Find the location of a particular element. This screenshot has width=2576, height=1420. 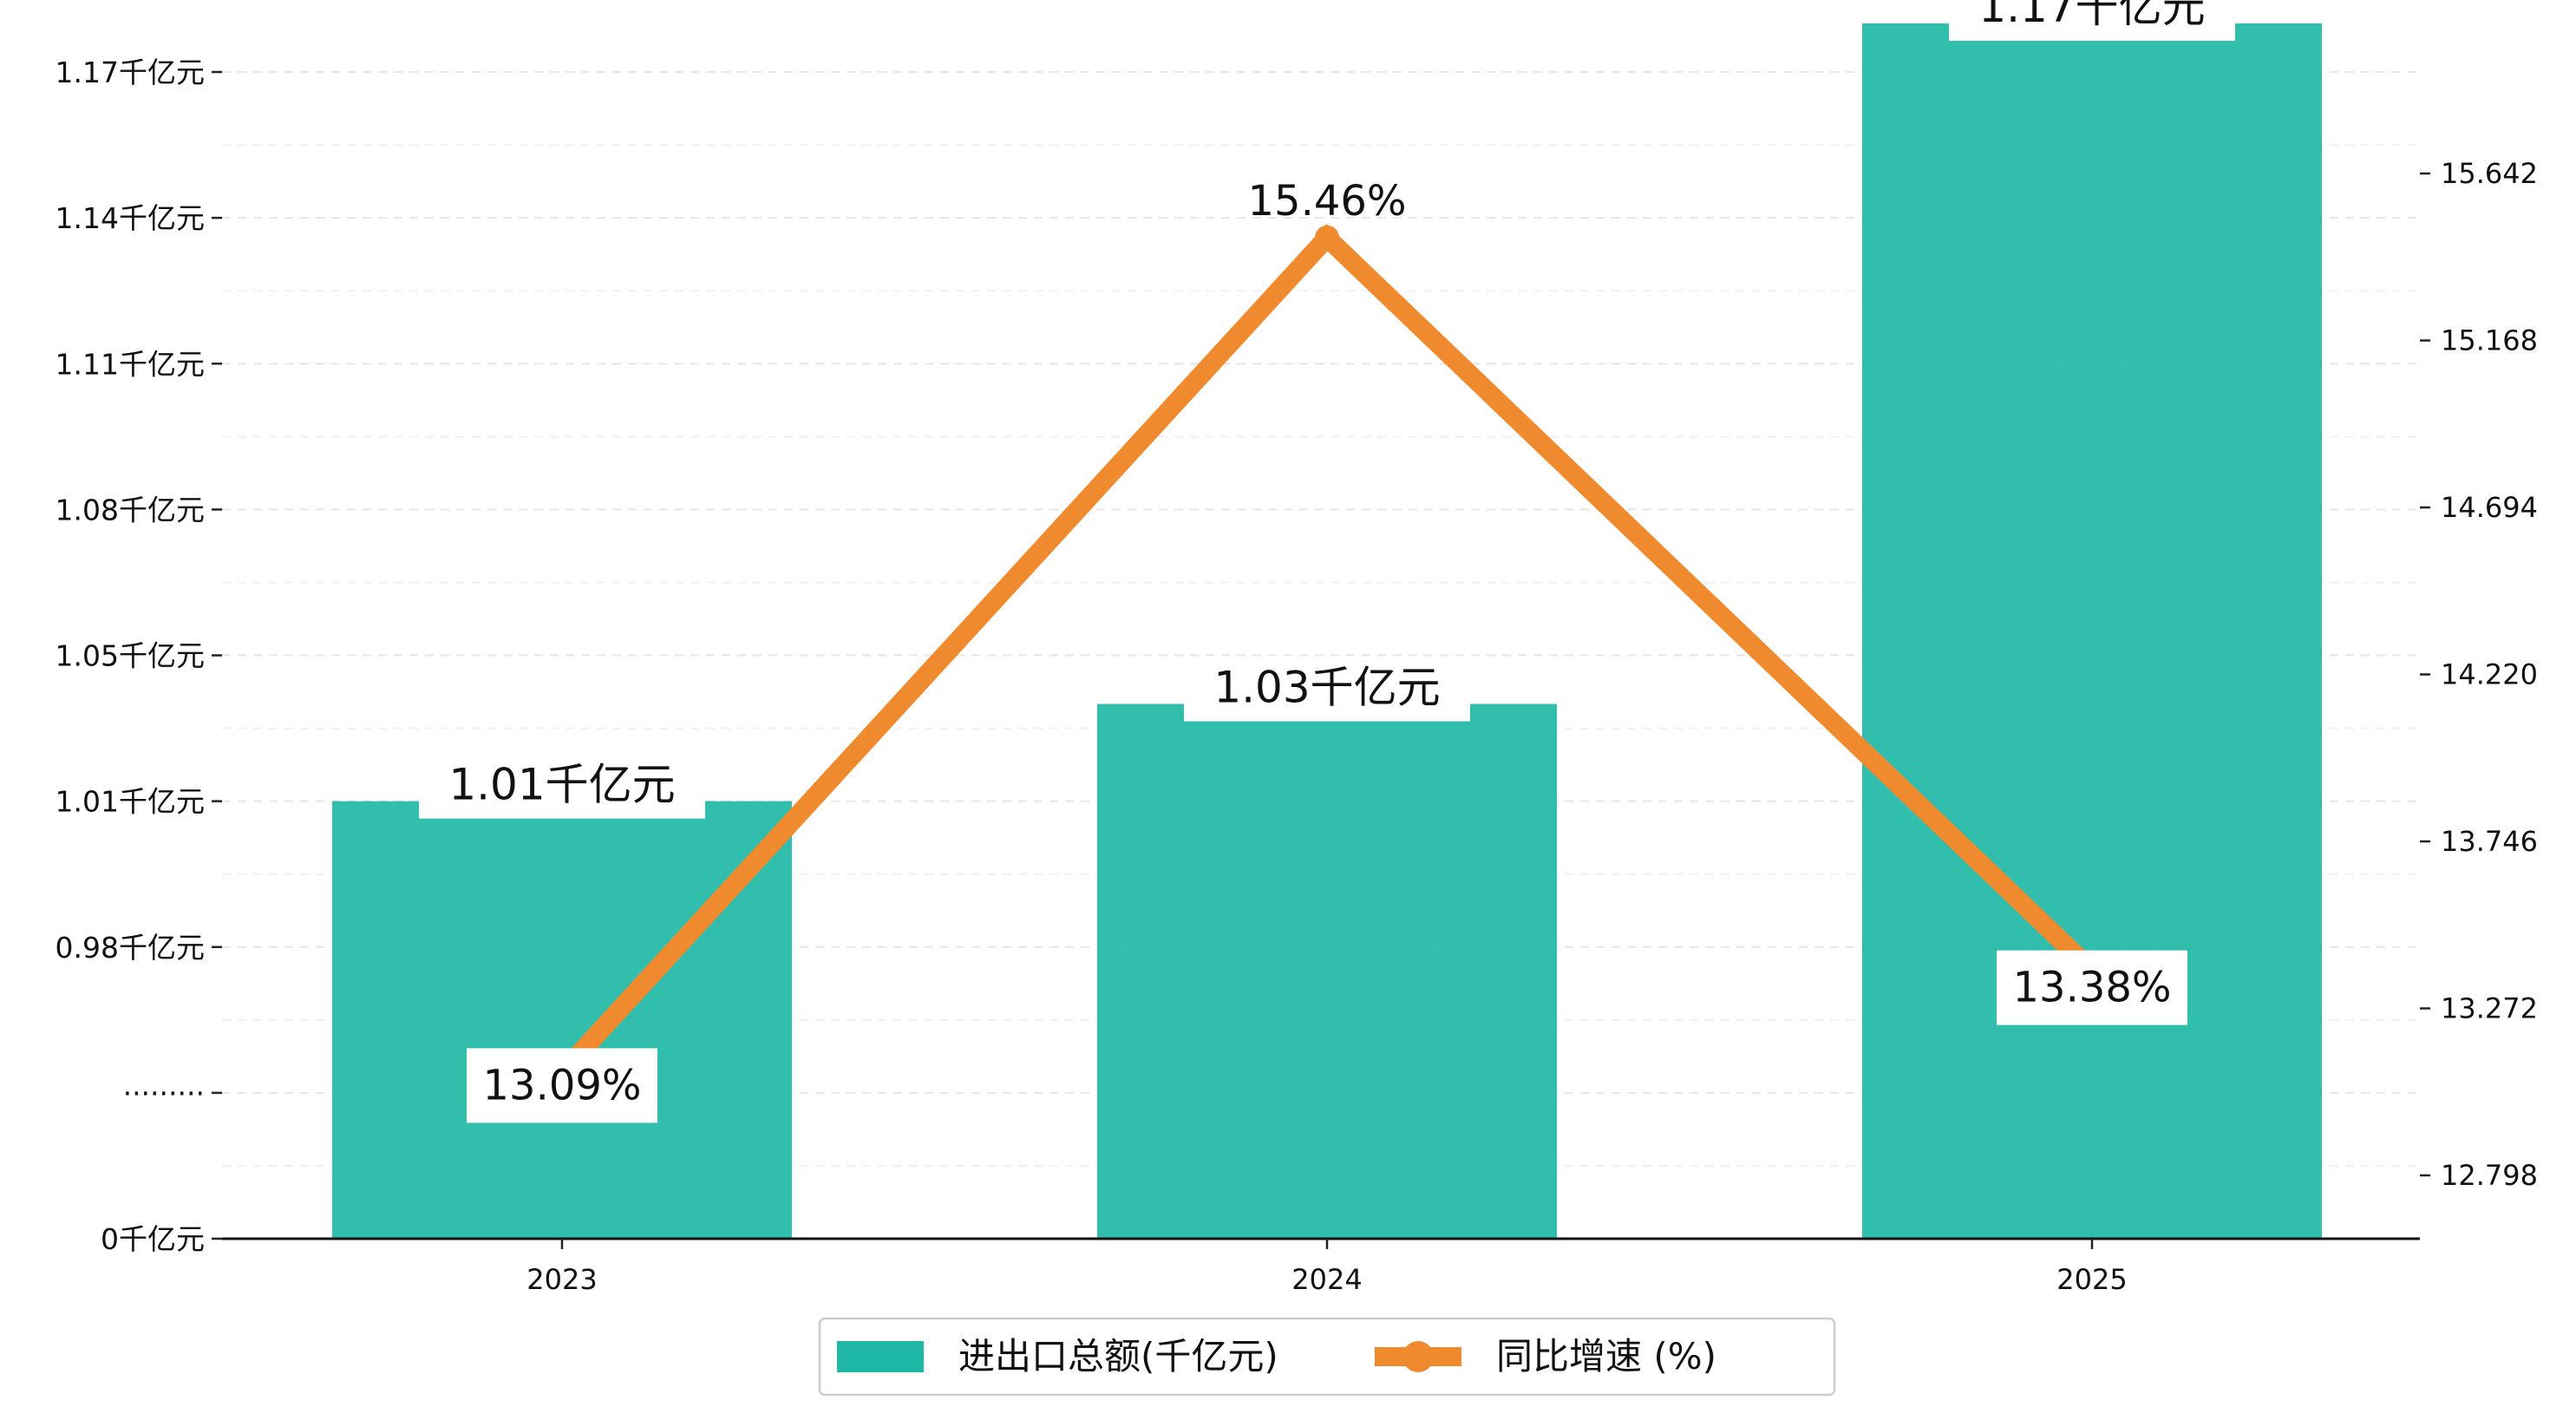

left-tick-label: 1.08千亿元 is located at coordinates (130, 510).